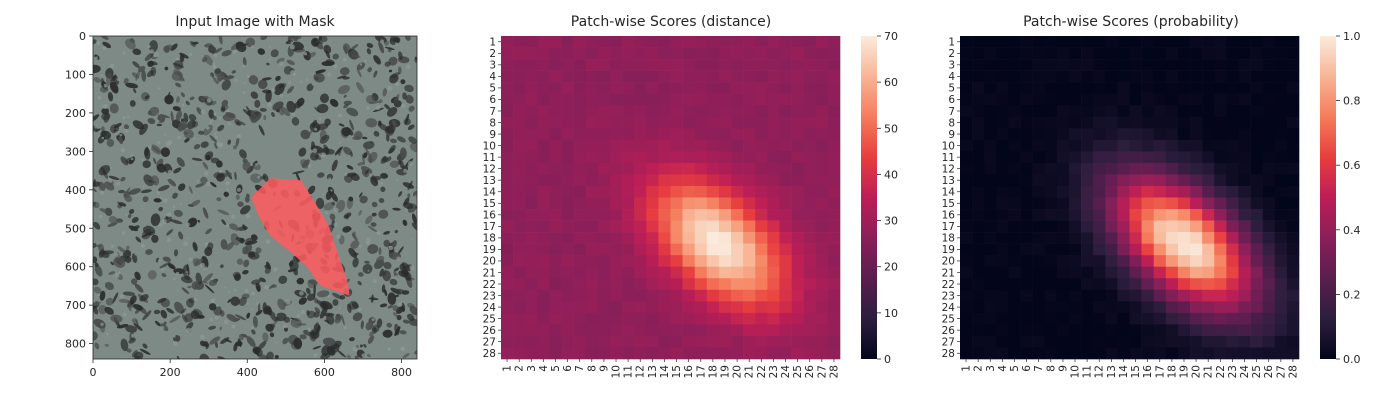  I want to click on row-tick-label: 20, so click(489, 262).